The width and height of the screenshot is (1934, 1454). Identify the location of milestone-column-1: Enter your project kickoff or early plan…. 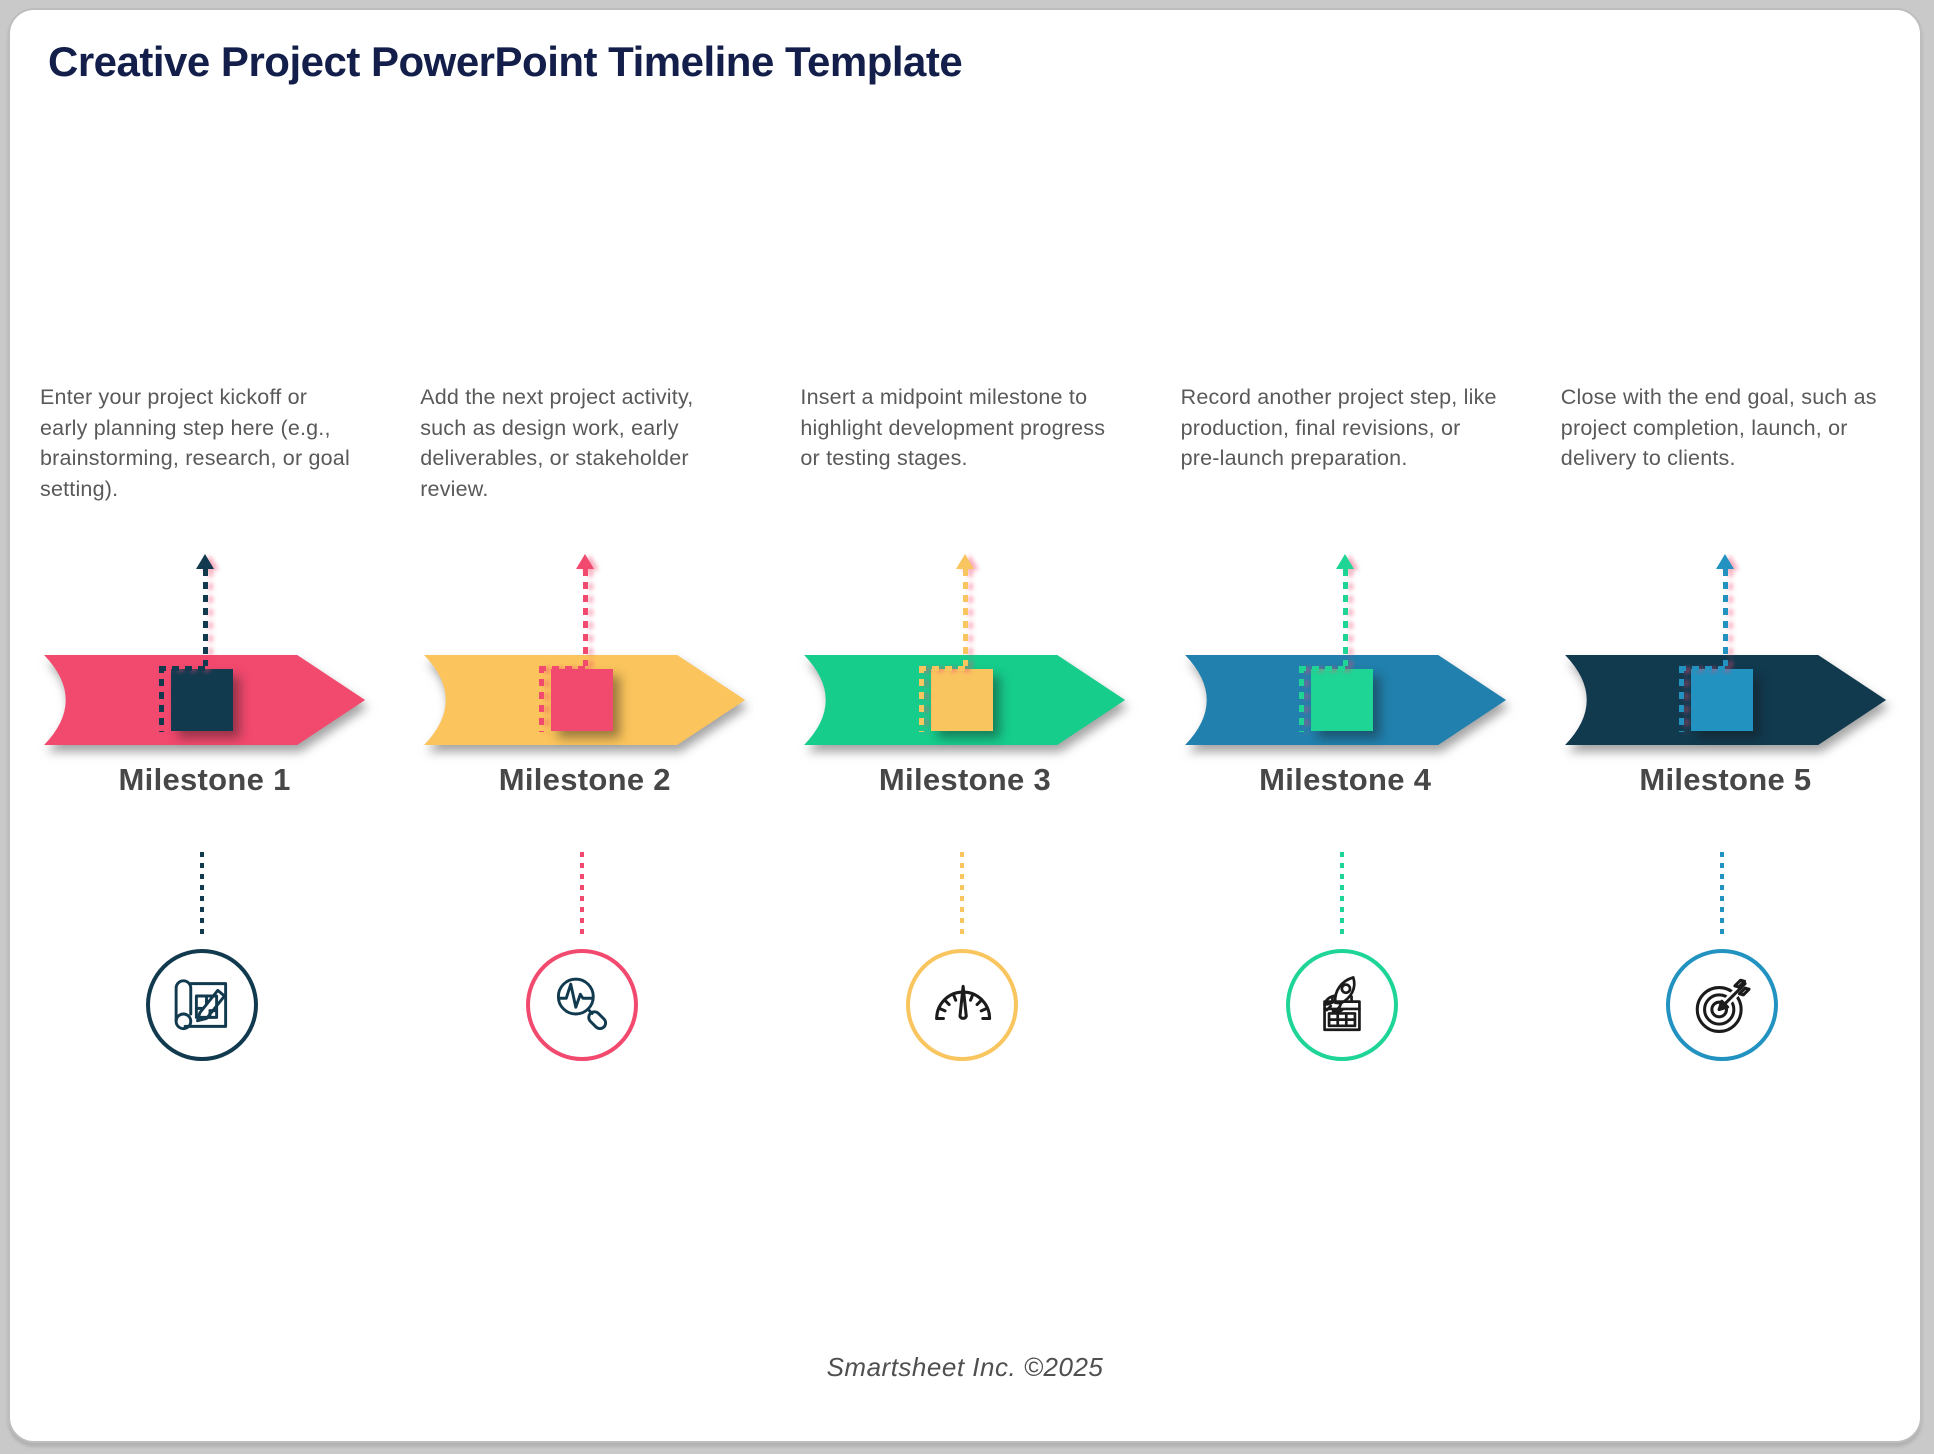
(204, 721).